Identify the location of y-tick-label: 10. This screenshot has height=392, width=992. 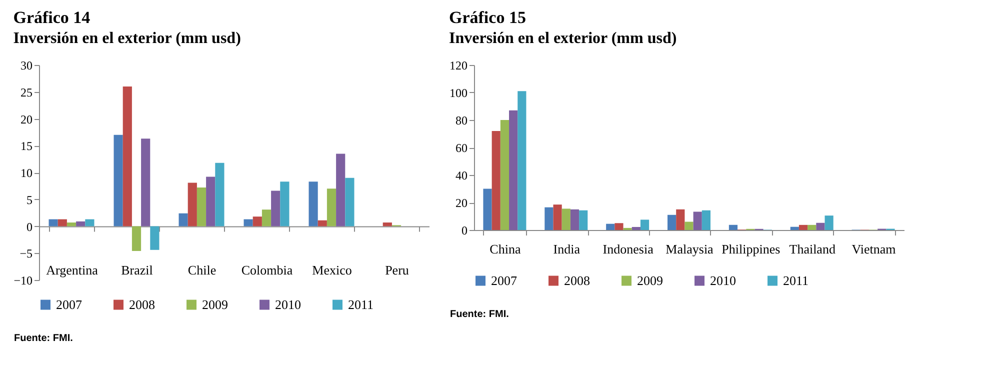
(26, 173).